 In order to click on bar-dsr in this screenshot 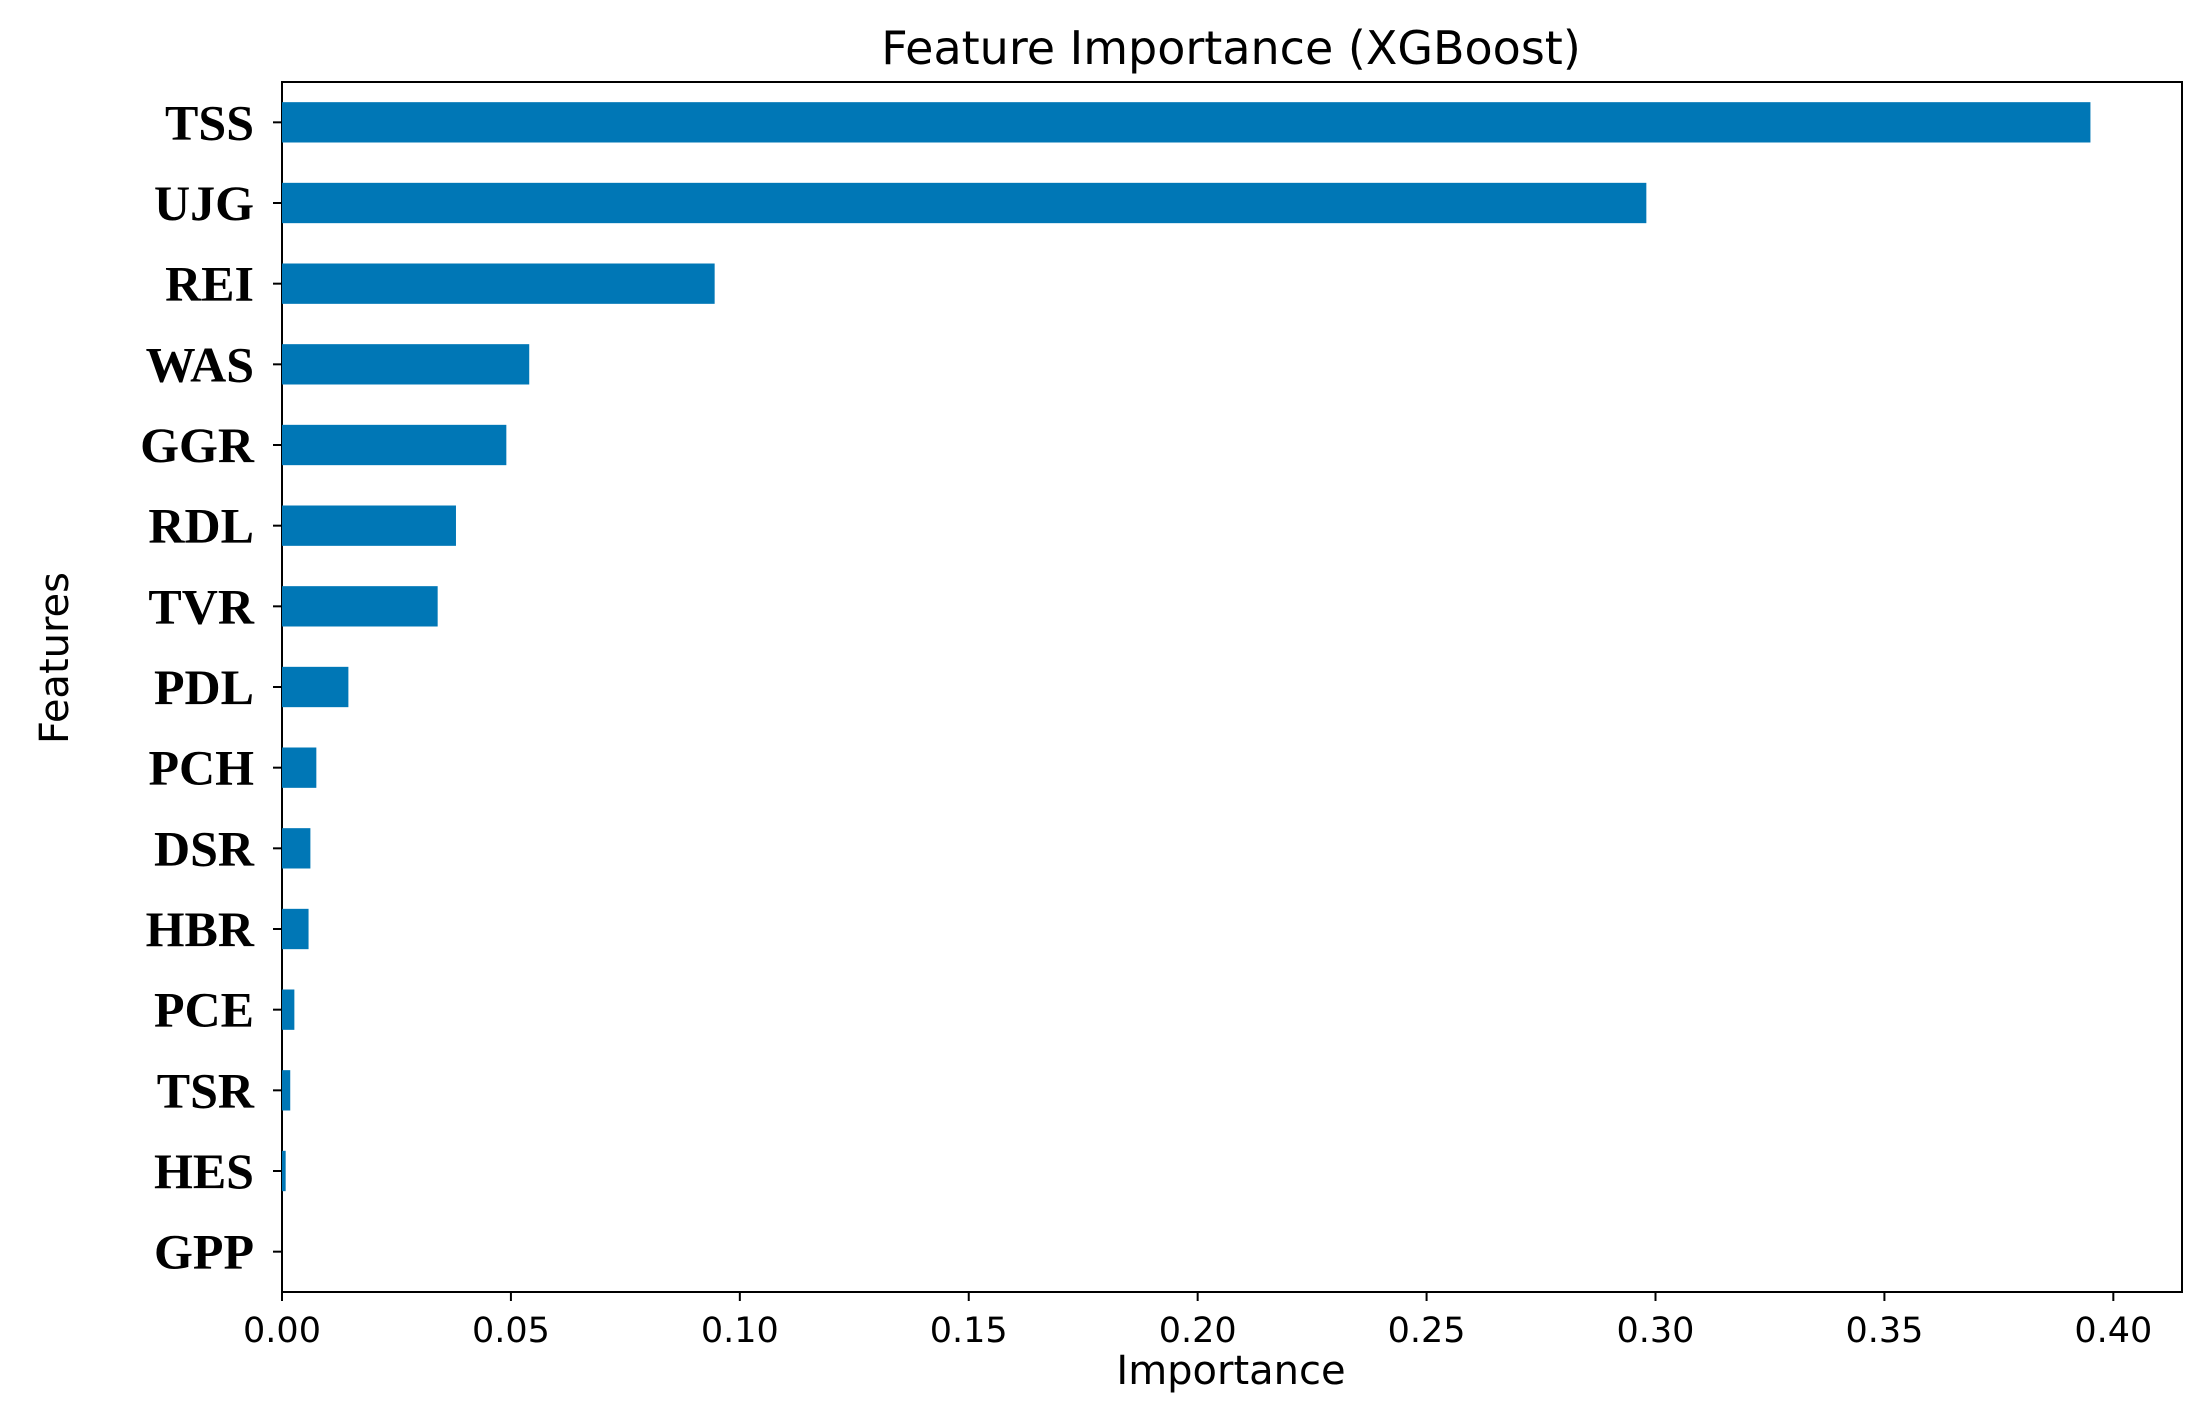, I will do `click(296, 848)`.